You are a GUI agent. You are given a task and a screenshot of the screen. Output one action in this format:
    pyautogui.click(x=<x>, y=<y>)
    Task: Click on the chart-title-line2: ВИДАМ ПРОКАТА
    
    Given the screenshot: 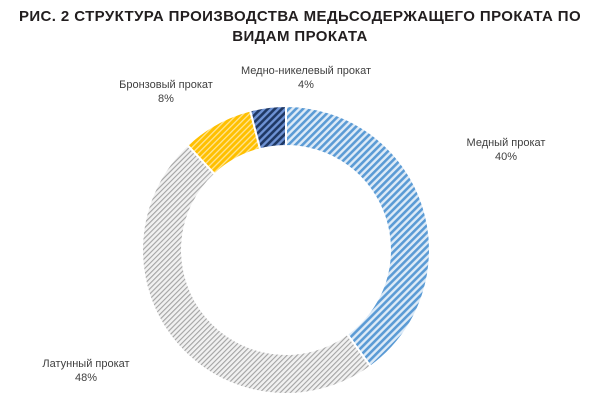 What is the action you would take?
    pyautogui.click(x=300, y=36)
    